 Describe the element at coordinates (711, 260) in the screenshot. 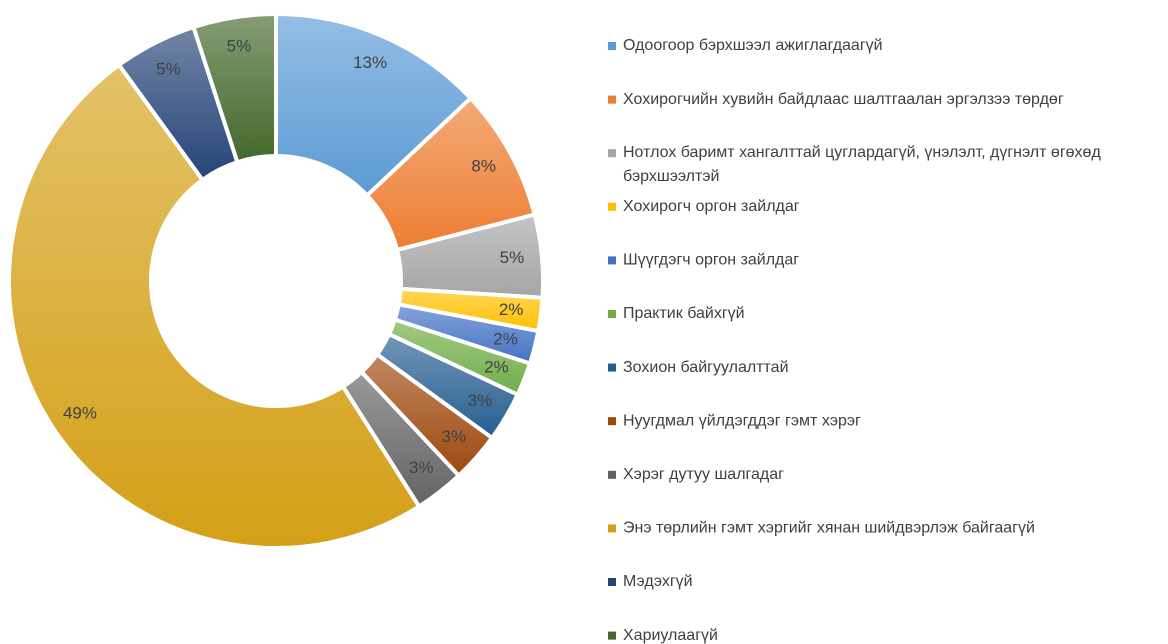

I see `legend-label: Шүүгдэгч оргон зайлдаг` at that location.